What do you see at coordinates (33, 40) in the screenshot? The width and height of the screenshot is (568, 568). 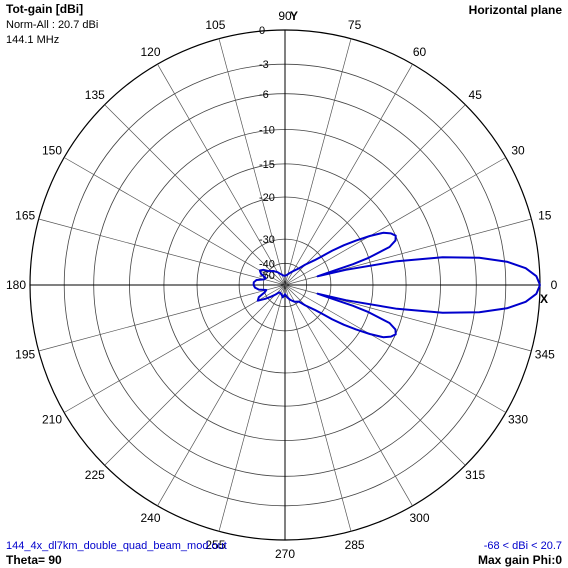 I see `frequency-label: 144.1 MHz` at bounding box center [33, 40].